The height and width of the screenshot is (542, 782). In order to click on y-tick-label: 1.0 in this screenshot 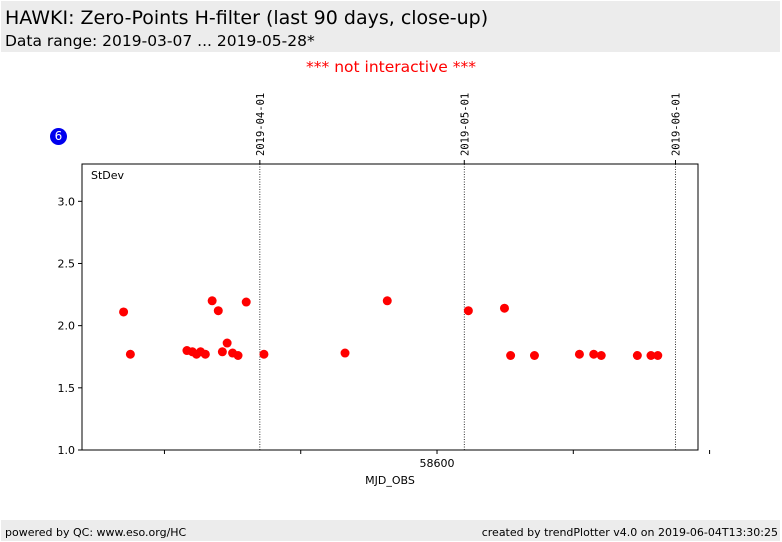, I will do `click(67, 450)`.